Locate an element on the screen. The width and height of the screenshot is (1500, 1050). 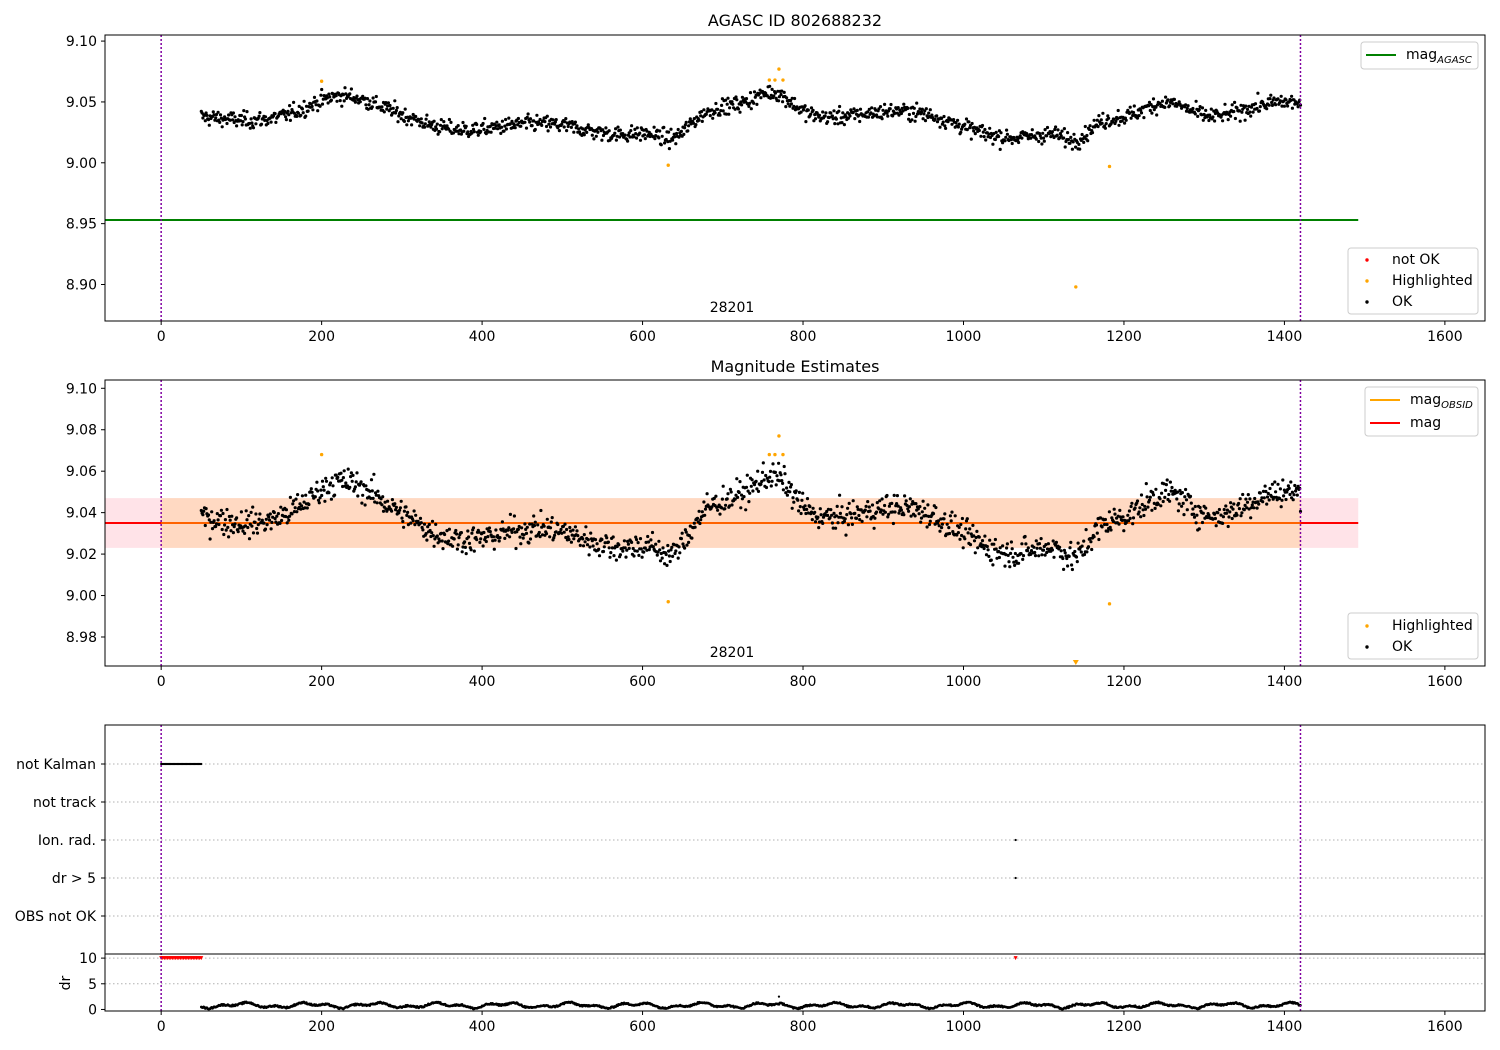
flag-row-label: not Kalman is located at coordinates (56, 765).